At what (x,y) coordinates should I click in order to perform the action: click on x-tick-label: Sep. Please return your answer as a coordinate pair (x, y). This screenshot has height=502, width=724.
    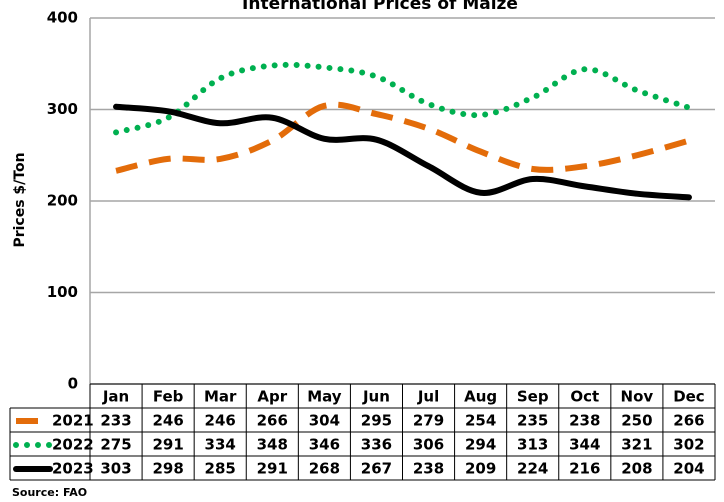
    Looking at the image, I should click on (533, 397).